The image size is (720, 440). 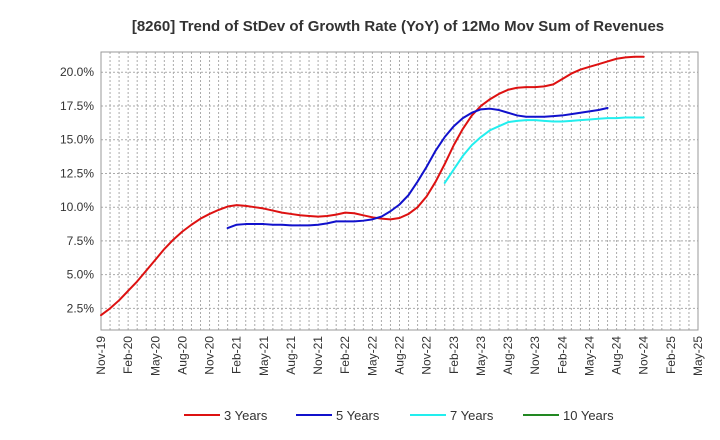 What do you see at coordinates (472, 415) in the screenshot?
I see `legend-label-7-years: 7 Years` at bounding box center [472, 415].